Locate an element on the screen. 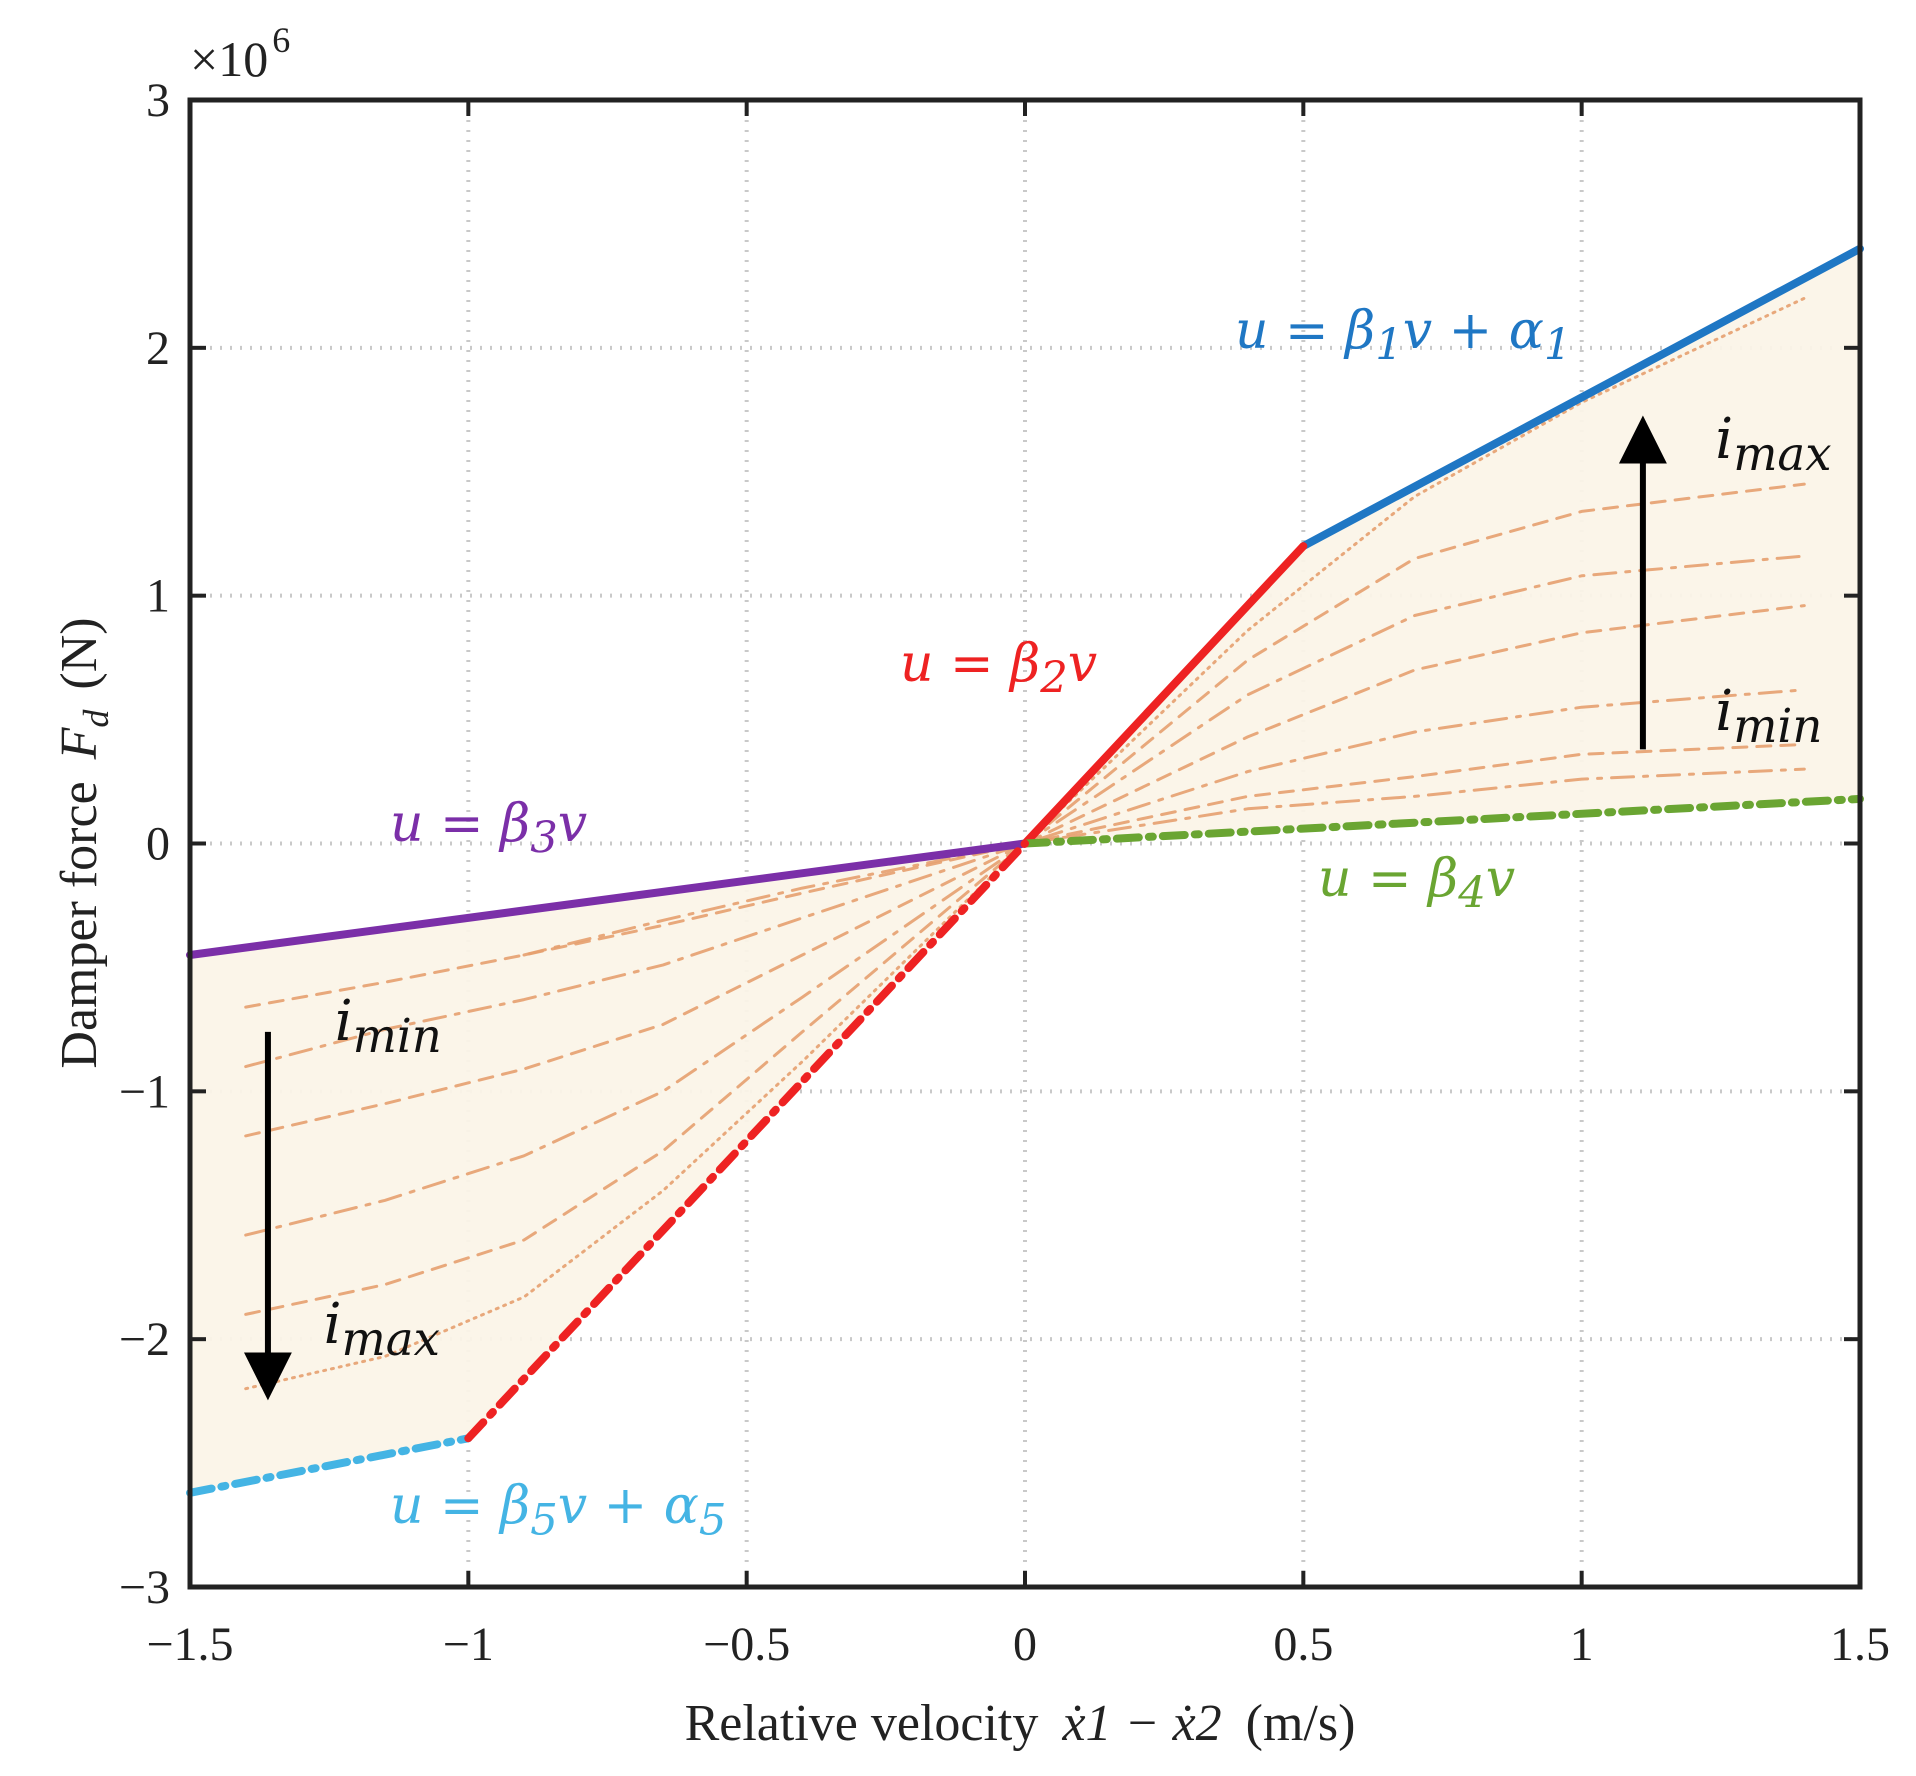 This screenshot has width=1916, height=1776. x-tick-label: 0 is located at coordinates (1025, 1644).